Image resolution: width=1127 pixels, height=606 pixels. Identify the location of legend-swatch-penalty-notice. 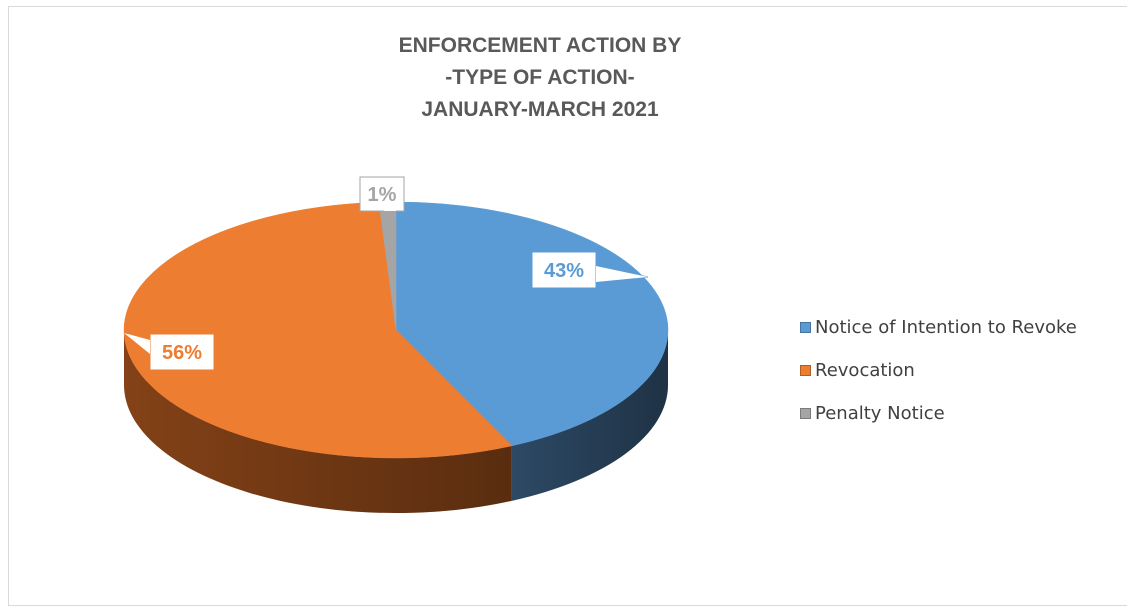
(805, 413).